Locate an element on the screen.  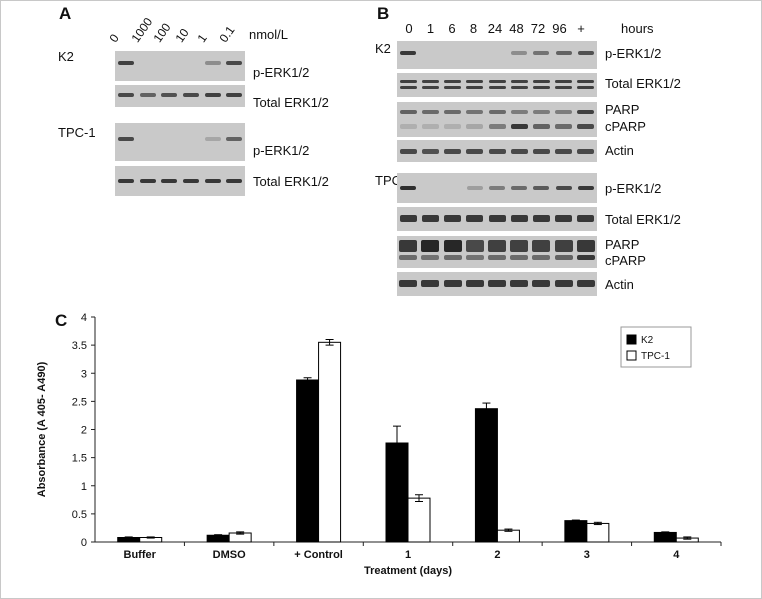
y-tick-label: 3 is located at coordinates (84, 374).